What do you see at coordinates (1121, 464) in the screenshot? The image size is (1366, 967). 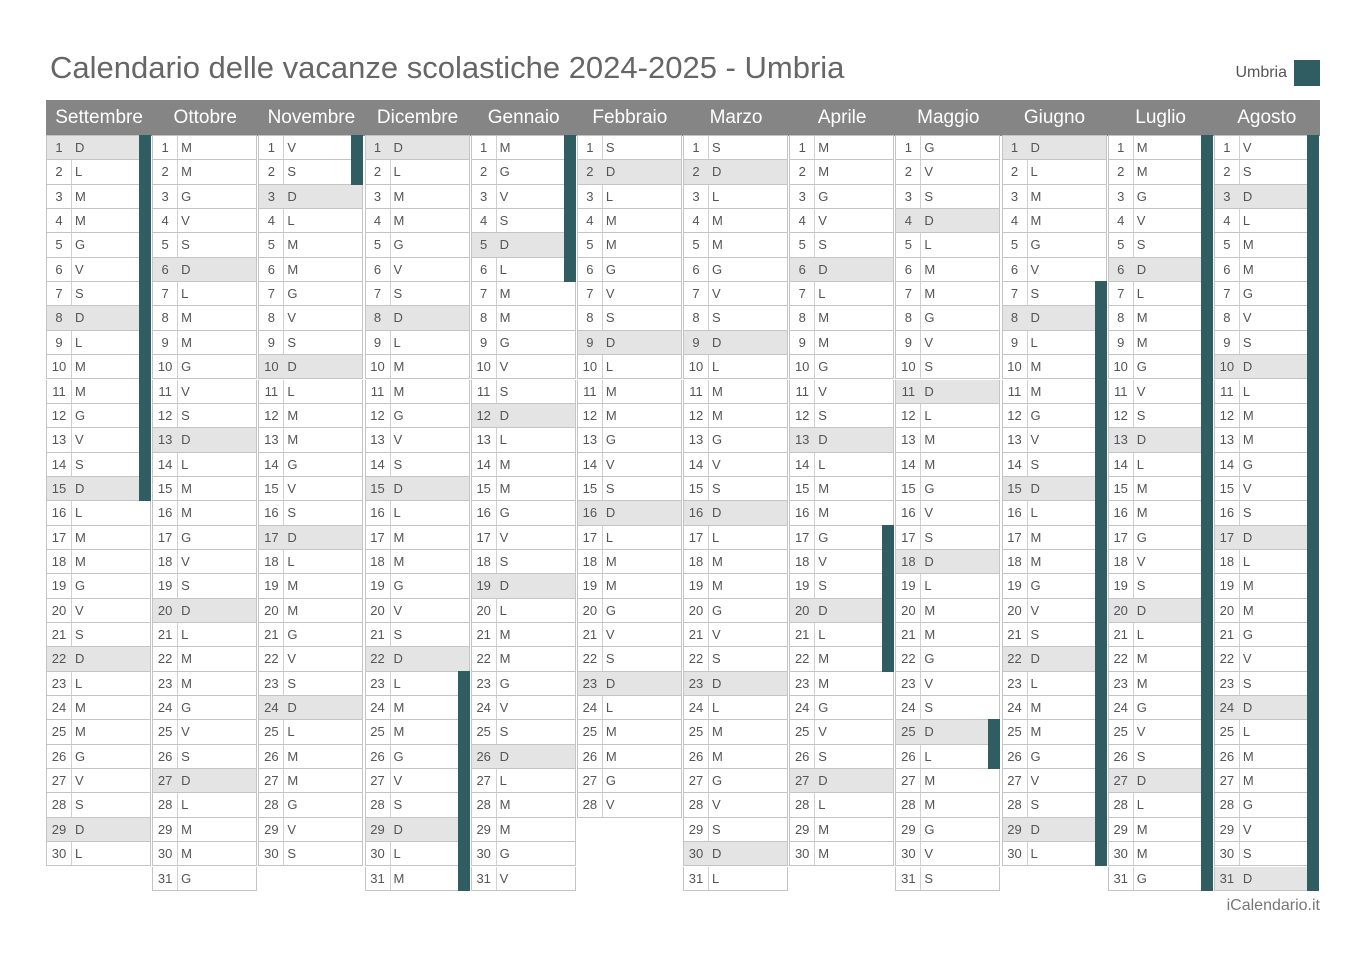 I see `day-number: 14` at bounding box center [1121, 464].